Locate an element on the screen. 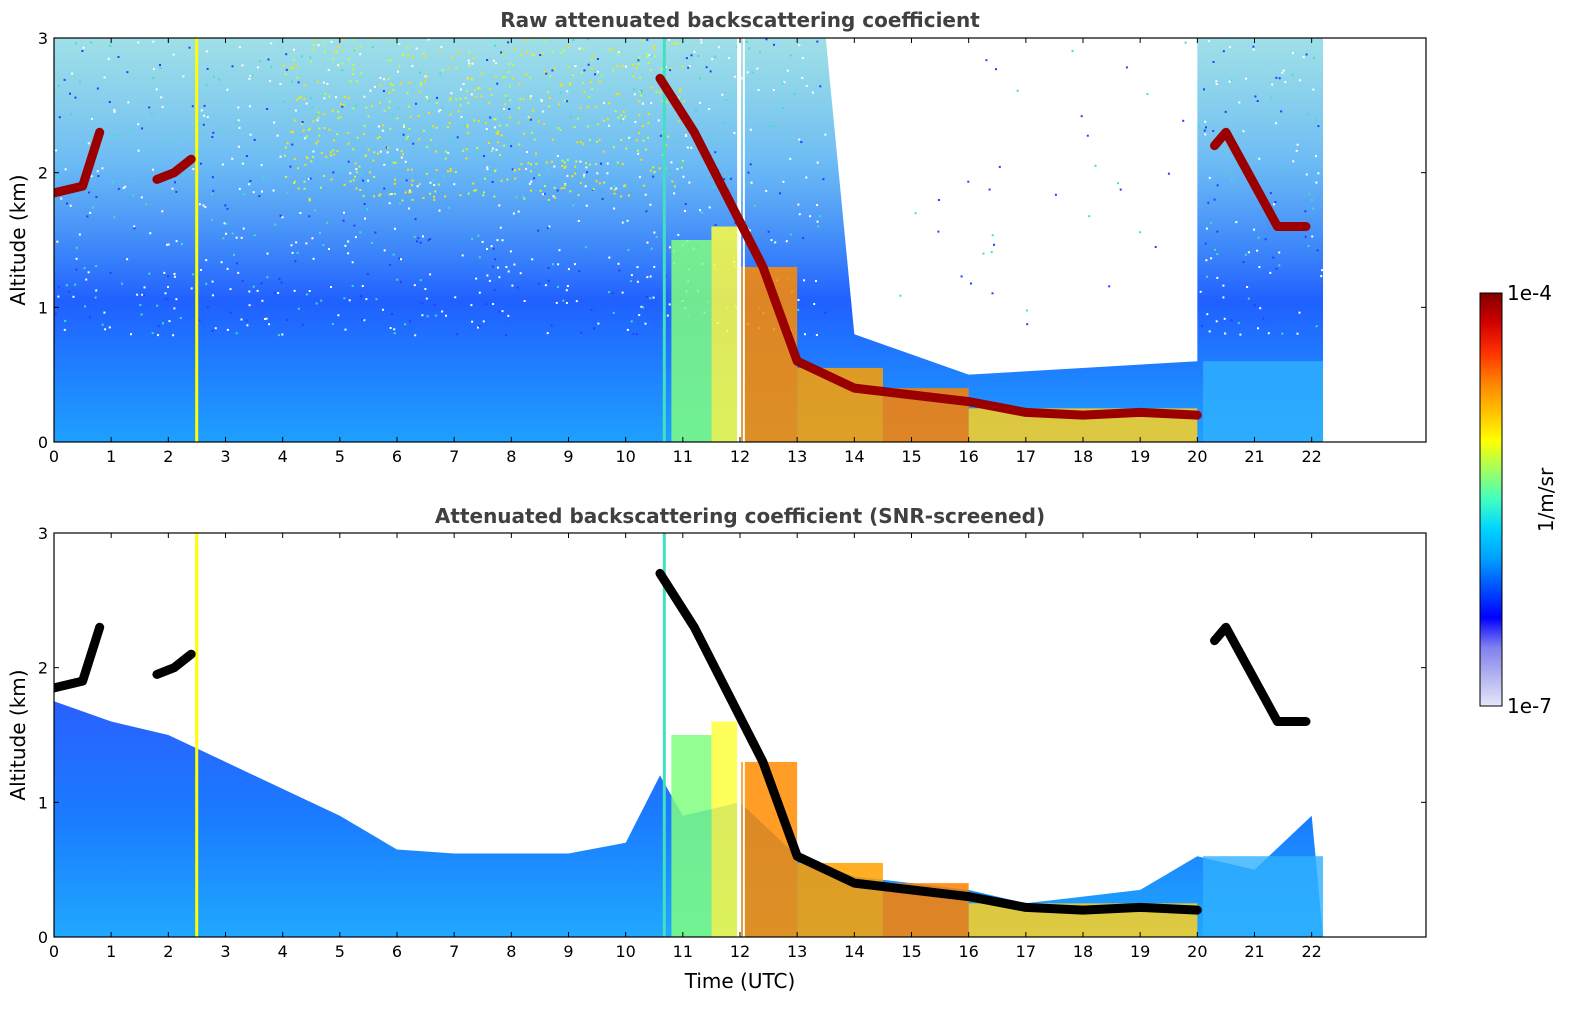 The image size is (1595, 1020). x-tick-label: 19 is located at coordinates (1140, 951).